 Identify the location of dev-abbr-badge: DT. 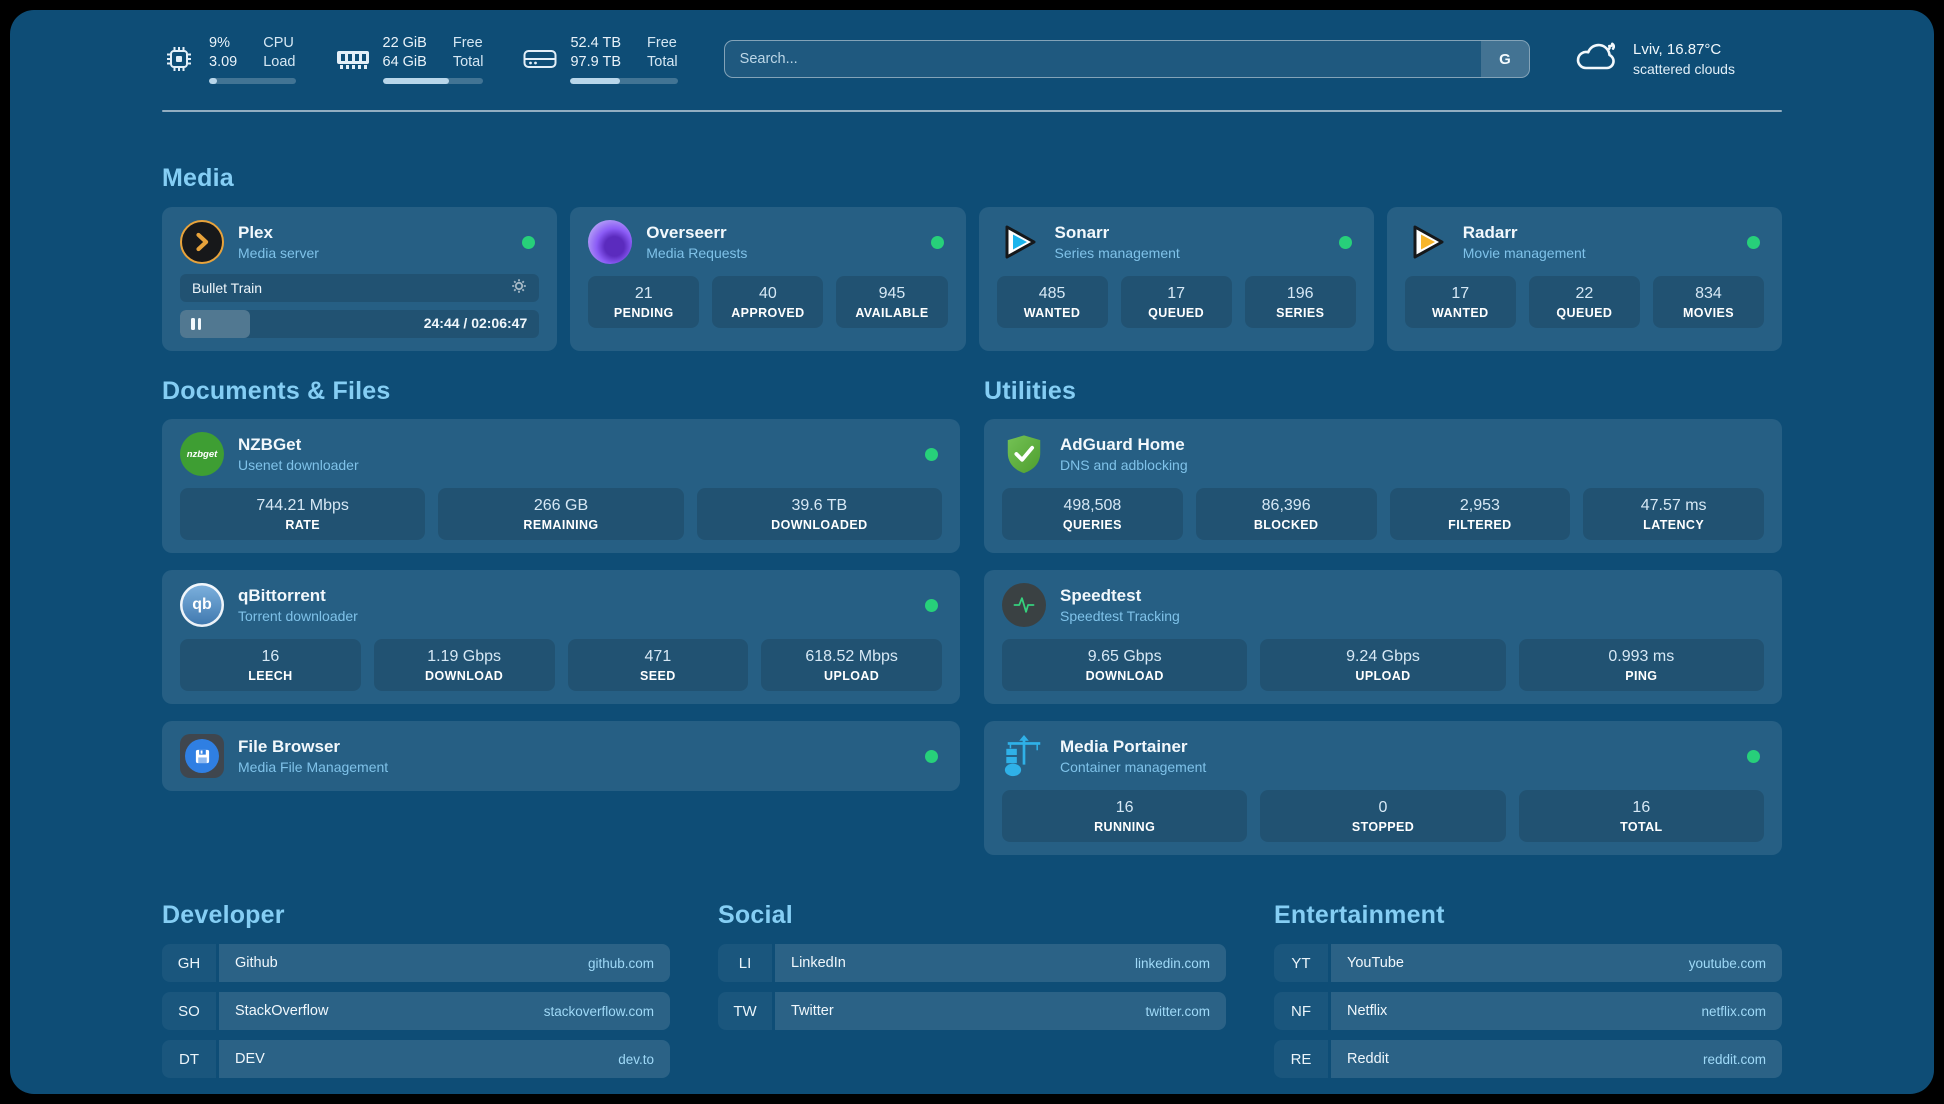
(189, 1059).